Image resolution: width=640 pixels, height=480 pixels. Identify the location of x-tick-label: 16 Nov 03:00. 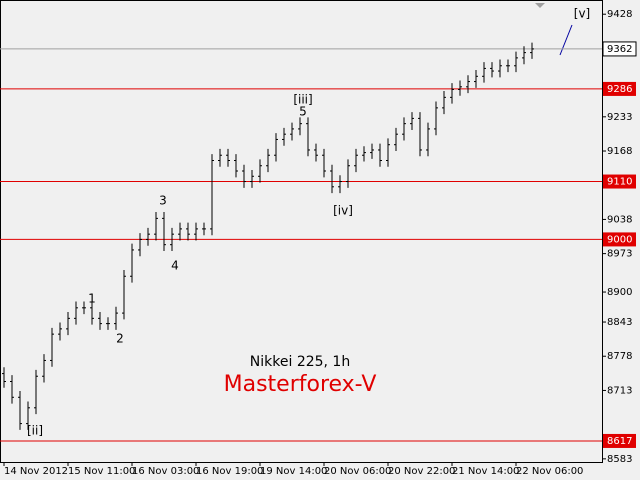
(165, 471).